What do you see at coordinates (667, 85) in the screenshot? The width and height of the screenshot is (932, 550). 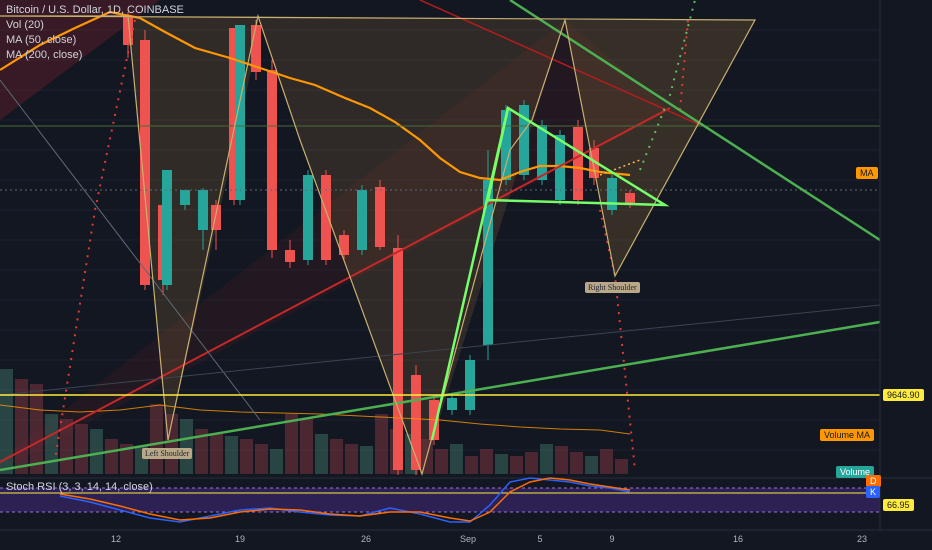 I see `green-dotted-up` at bounding box center [667, 85].